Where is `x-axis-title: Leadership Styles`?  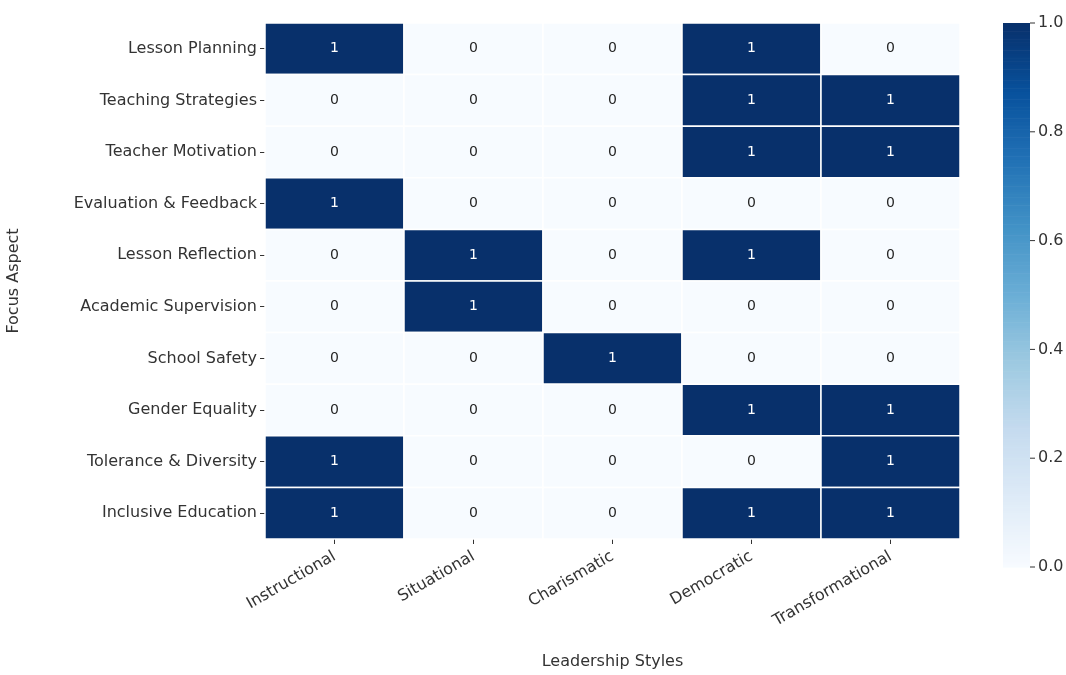
x-axis-title: Leadership Styles is located at coordinates (612, 660).